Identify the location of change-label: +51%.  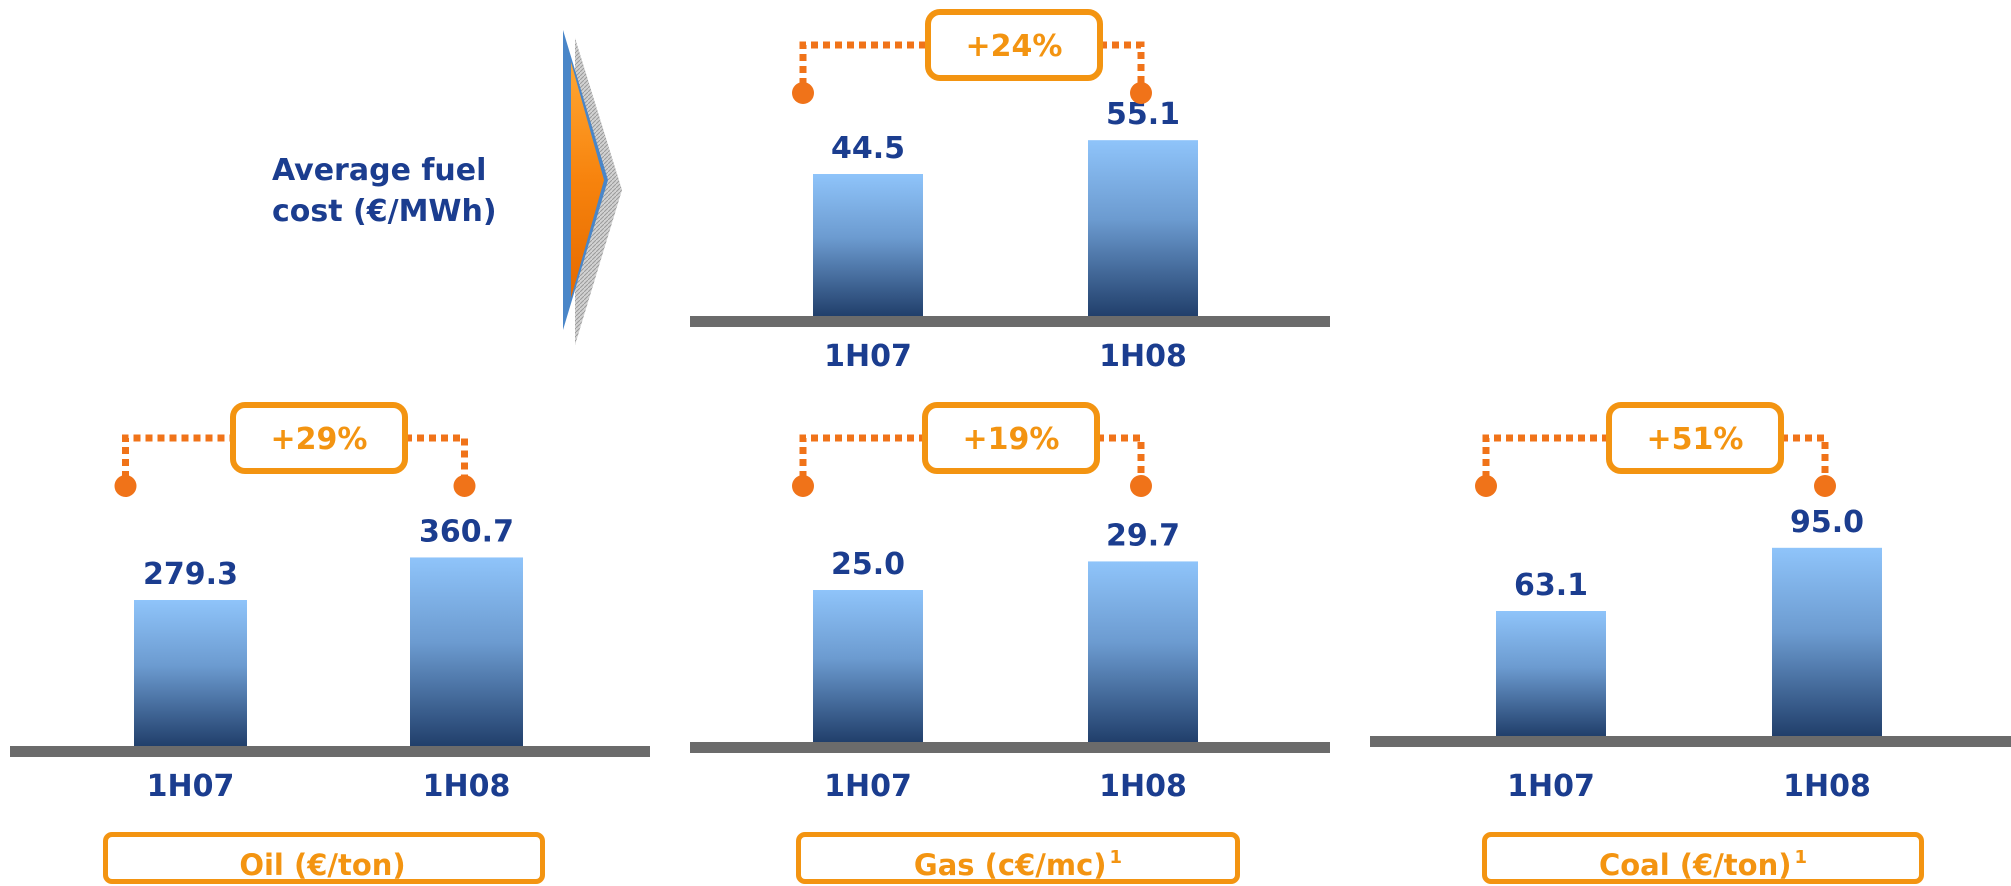
(1695, 439).